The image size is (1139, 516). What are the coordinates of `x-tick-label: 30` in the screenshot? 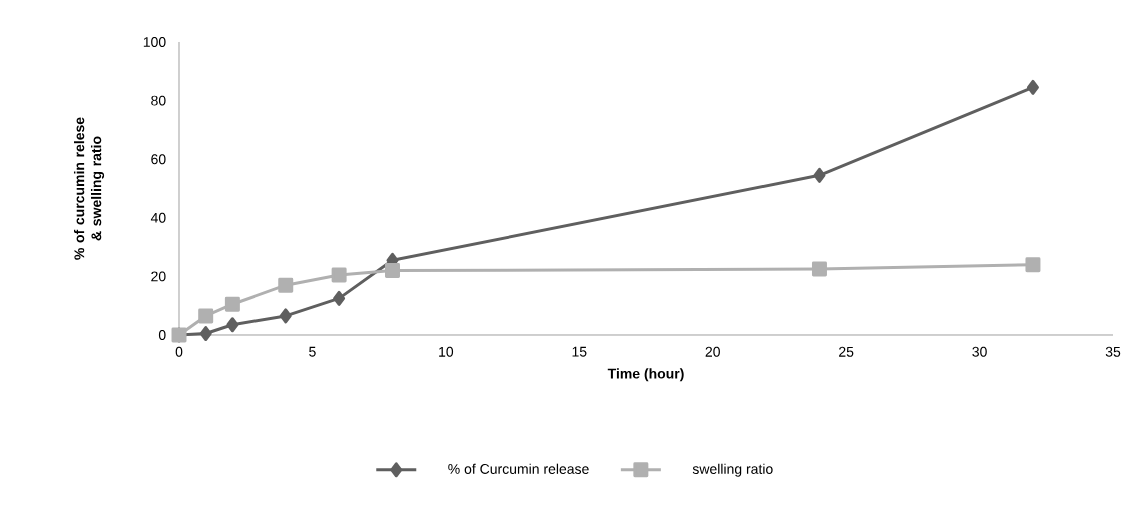 It's located at (979, 351).